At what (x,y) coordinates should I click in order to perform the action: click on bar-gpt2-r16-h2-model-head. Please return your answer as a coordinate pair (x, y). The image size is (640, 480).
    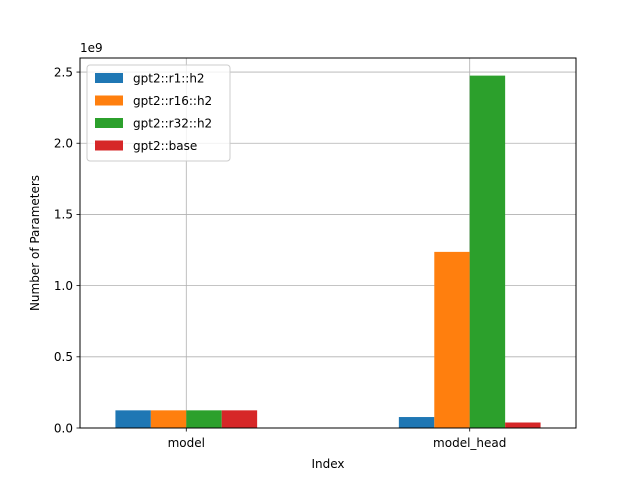
    Looking at the image, I should click on (452, 339).